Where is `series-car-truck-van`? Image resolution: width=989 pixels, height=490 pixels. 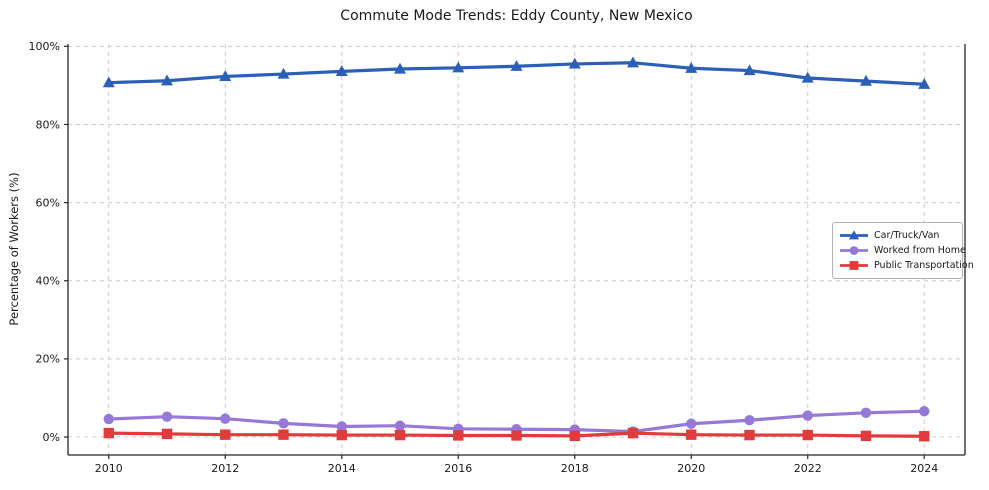 series-car-truck-van is located at coordinates (516, 72).